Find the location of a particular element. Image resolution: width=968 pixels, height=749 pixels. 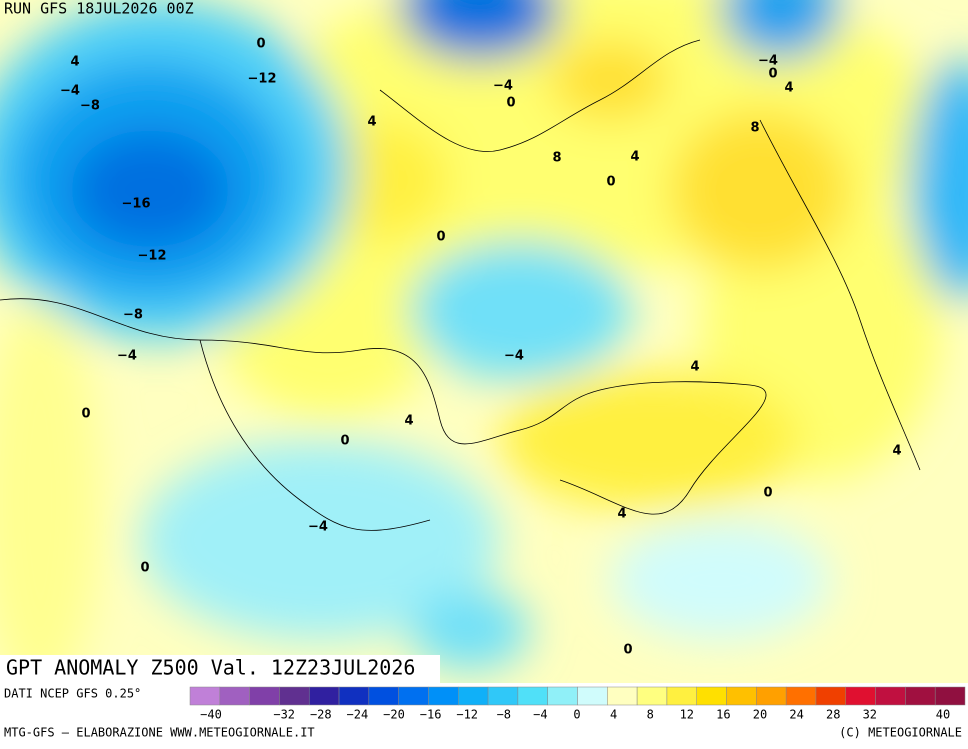

colorbar-label: 20 is located at coordinates (760, 715).